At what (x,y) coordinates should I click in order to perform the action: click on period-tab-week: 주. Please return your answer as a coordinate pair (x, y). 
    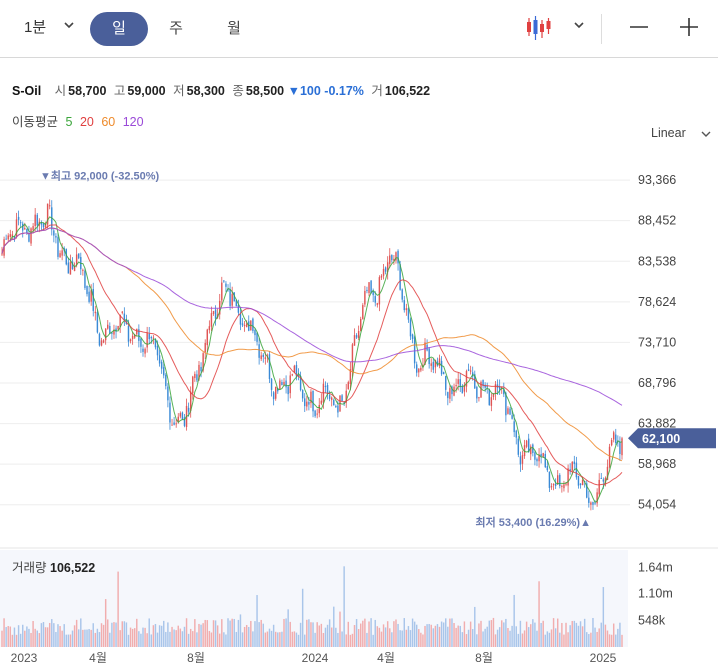
    Looking at the image, I should click on (176, 28).